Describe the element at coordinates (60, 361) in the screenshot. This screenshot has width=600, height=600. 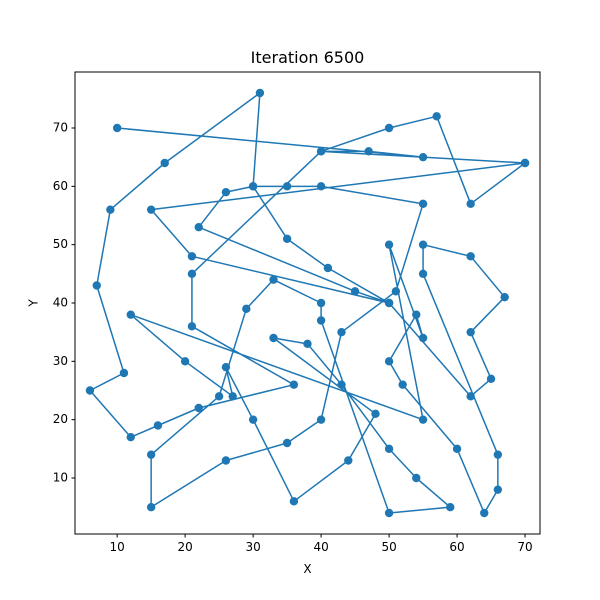
I see `y-tick-label: 30` at that location.